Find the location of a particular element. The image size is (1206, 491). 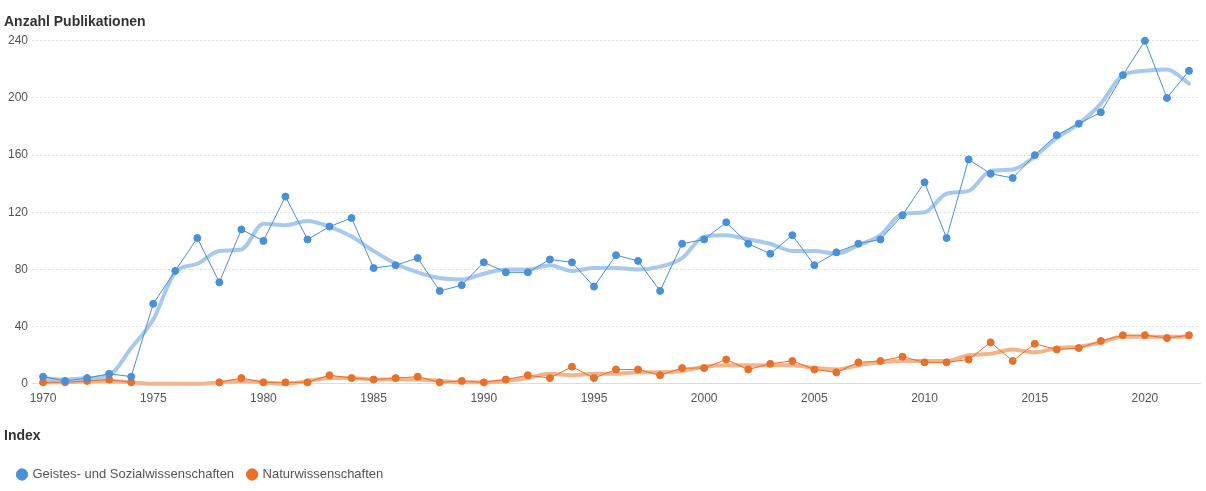

x-tick-label: 2005 is located at coordinates (815, 398).